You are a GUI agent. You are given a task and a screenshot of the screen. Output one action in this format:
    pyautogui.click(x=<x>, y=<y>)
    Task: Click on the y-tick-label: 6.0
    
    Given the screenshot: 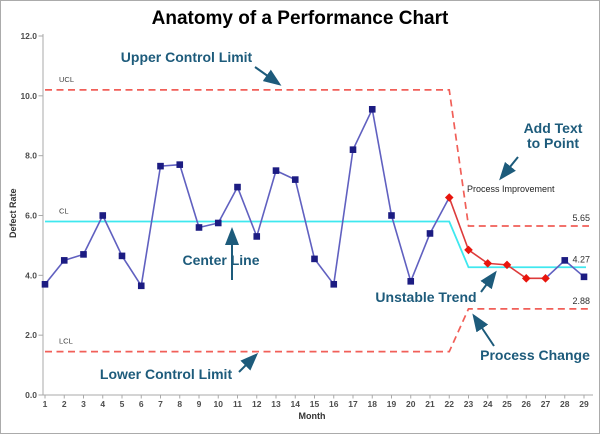 What is the action you would take?
    pyautogui.click(x=31, y=216)
    